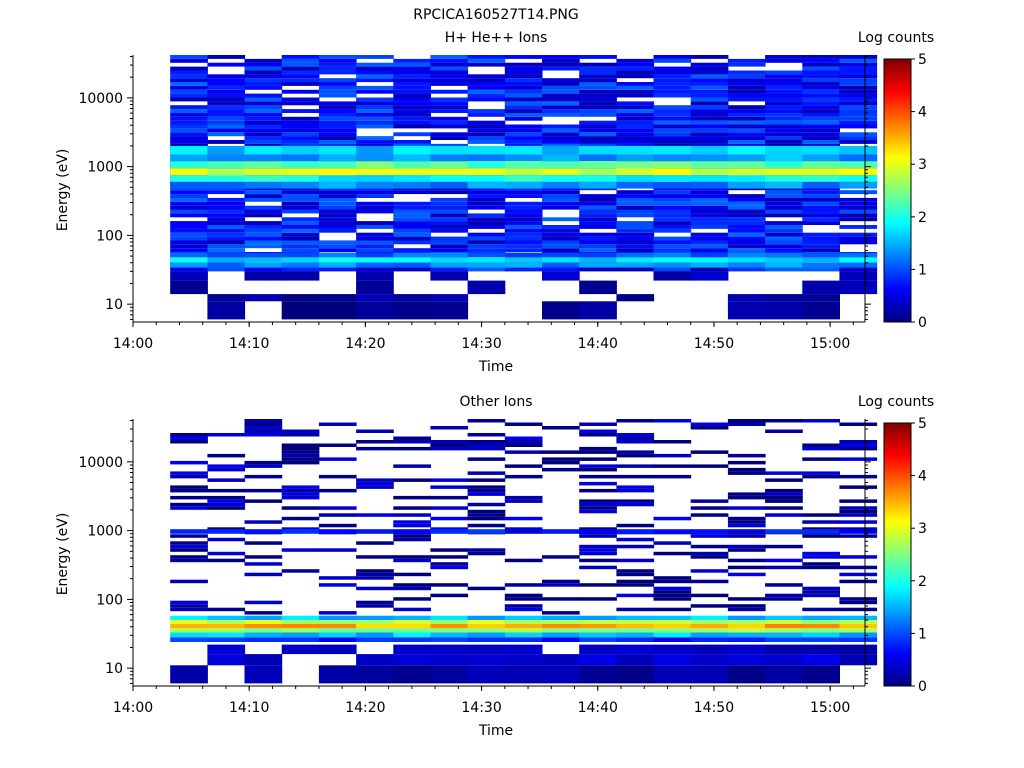  Describe the element at coordinates (598, 344) in the screenshot. I see `top-x-tick-label: 14:40` at that location.